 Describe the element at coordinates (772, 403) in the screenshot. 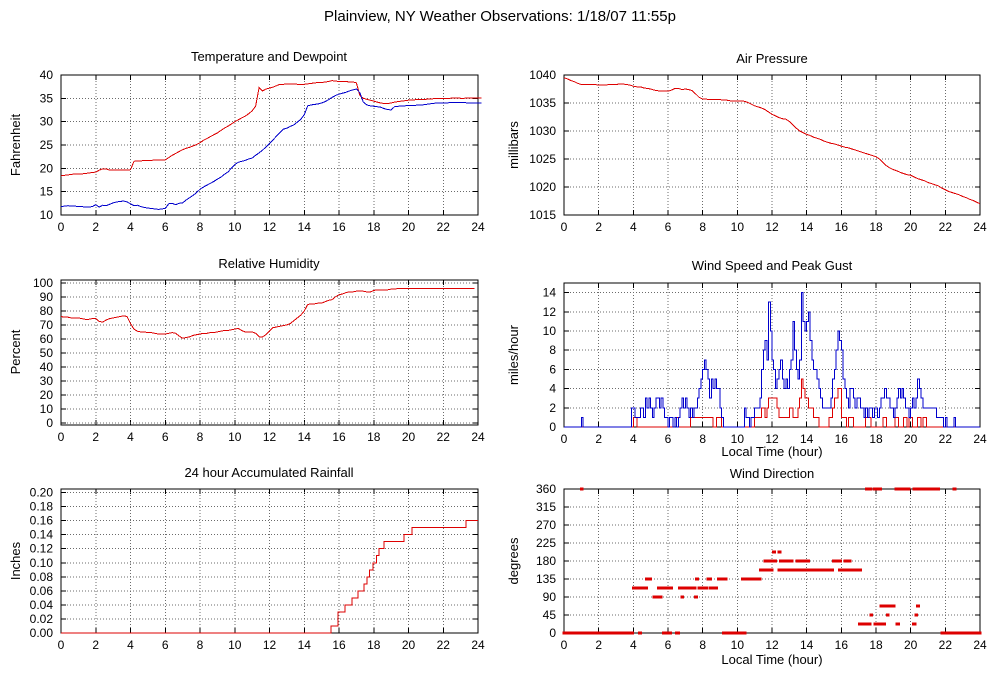

I see `series-wind-speed` at that location.